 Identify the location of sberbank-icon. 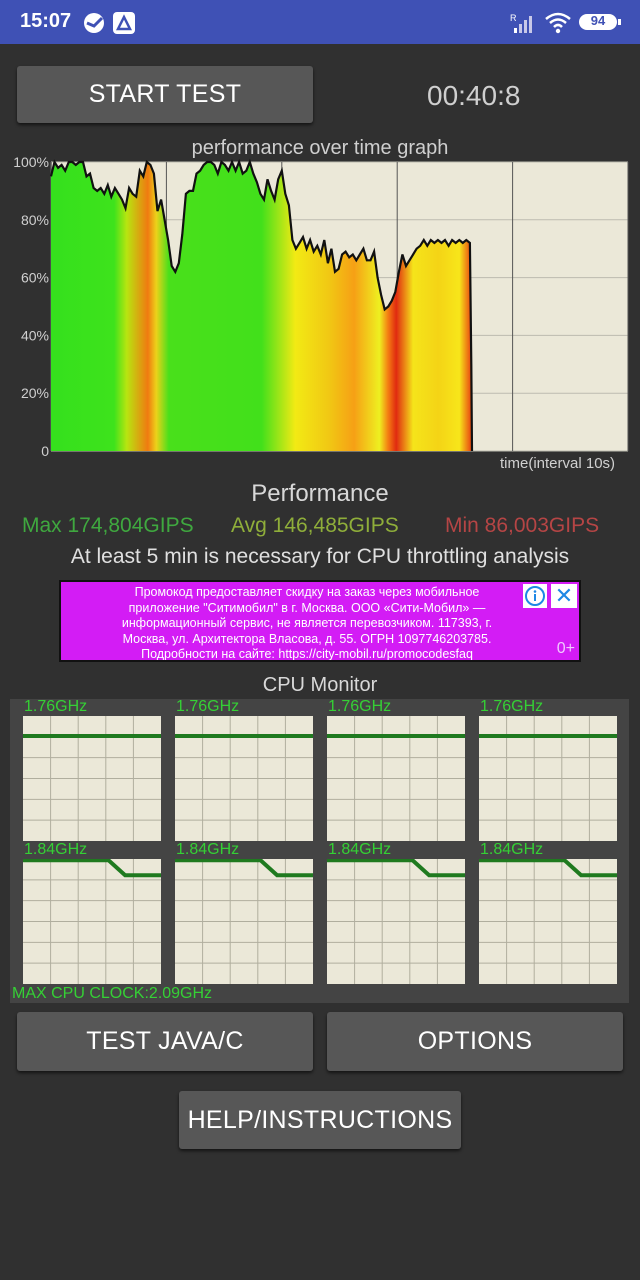
(94, 25).